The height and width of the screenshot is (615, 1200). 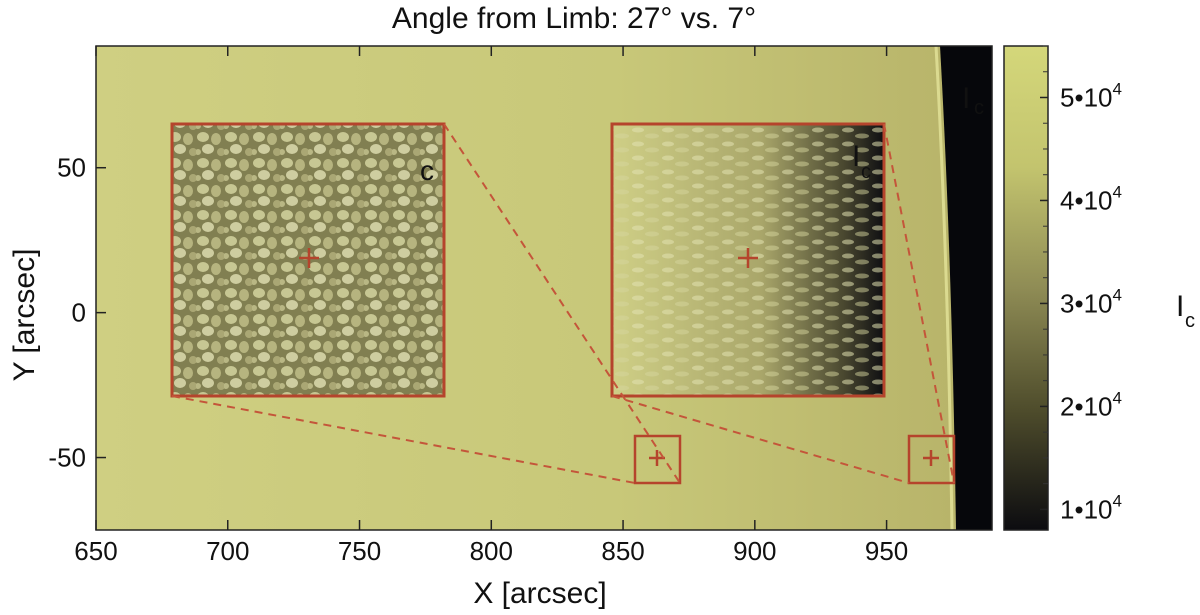 What do you see at coordinates (856, 156) in the screenshot?
I see `inset-7-label-main: I` at bounding box center [856, 156].